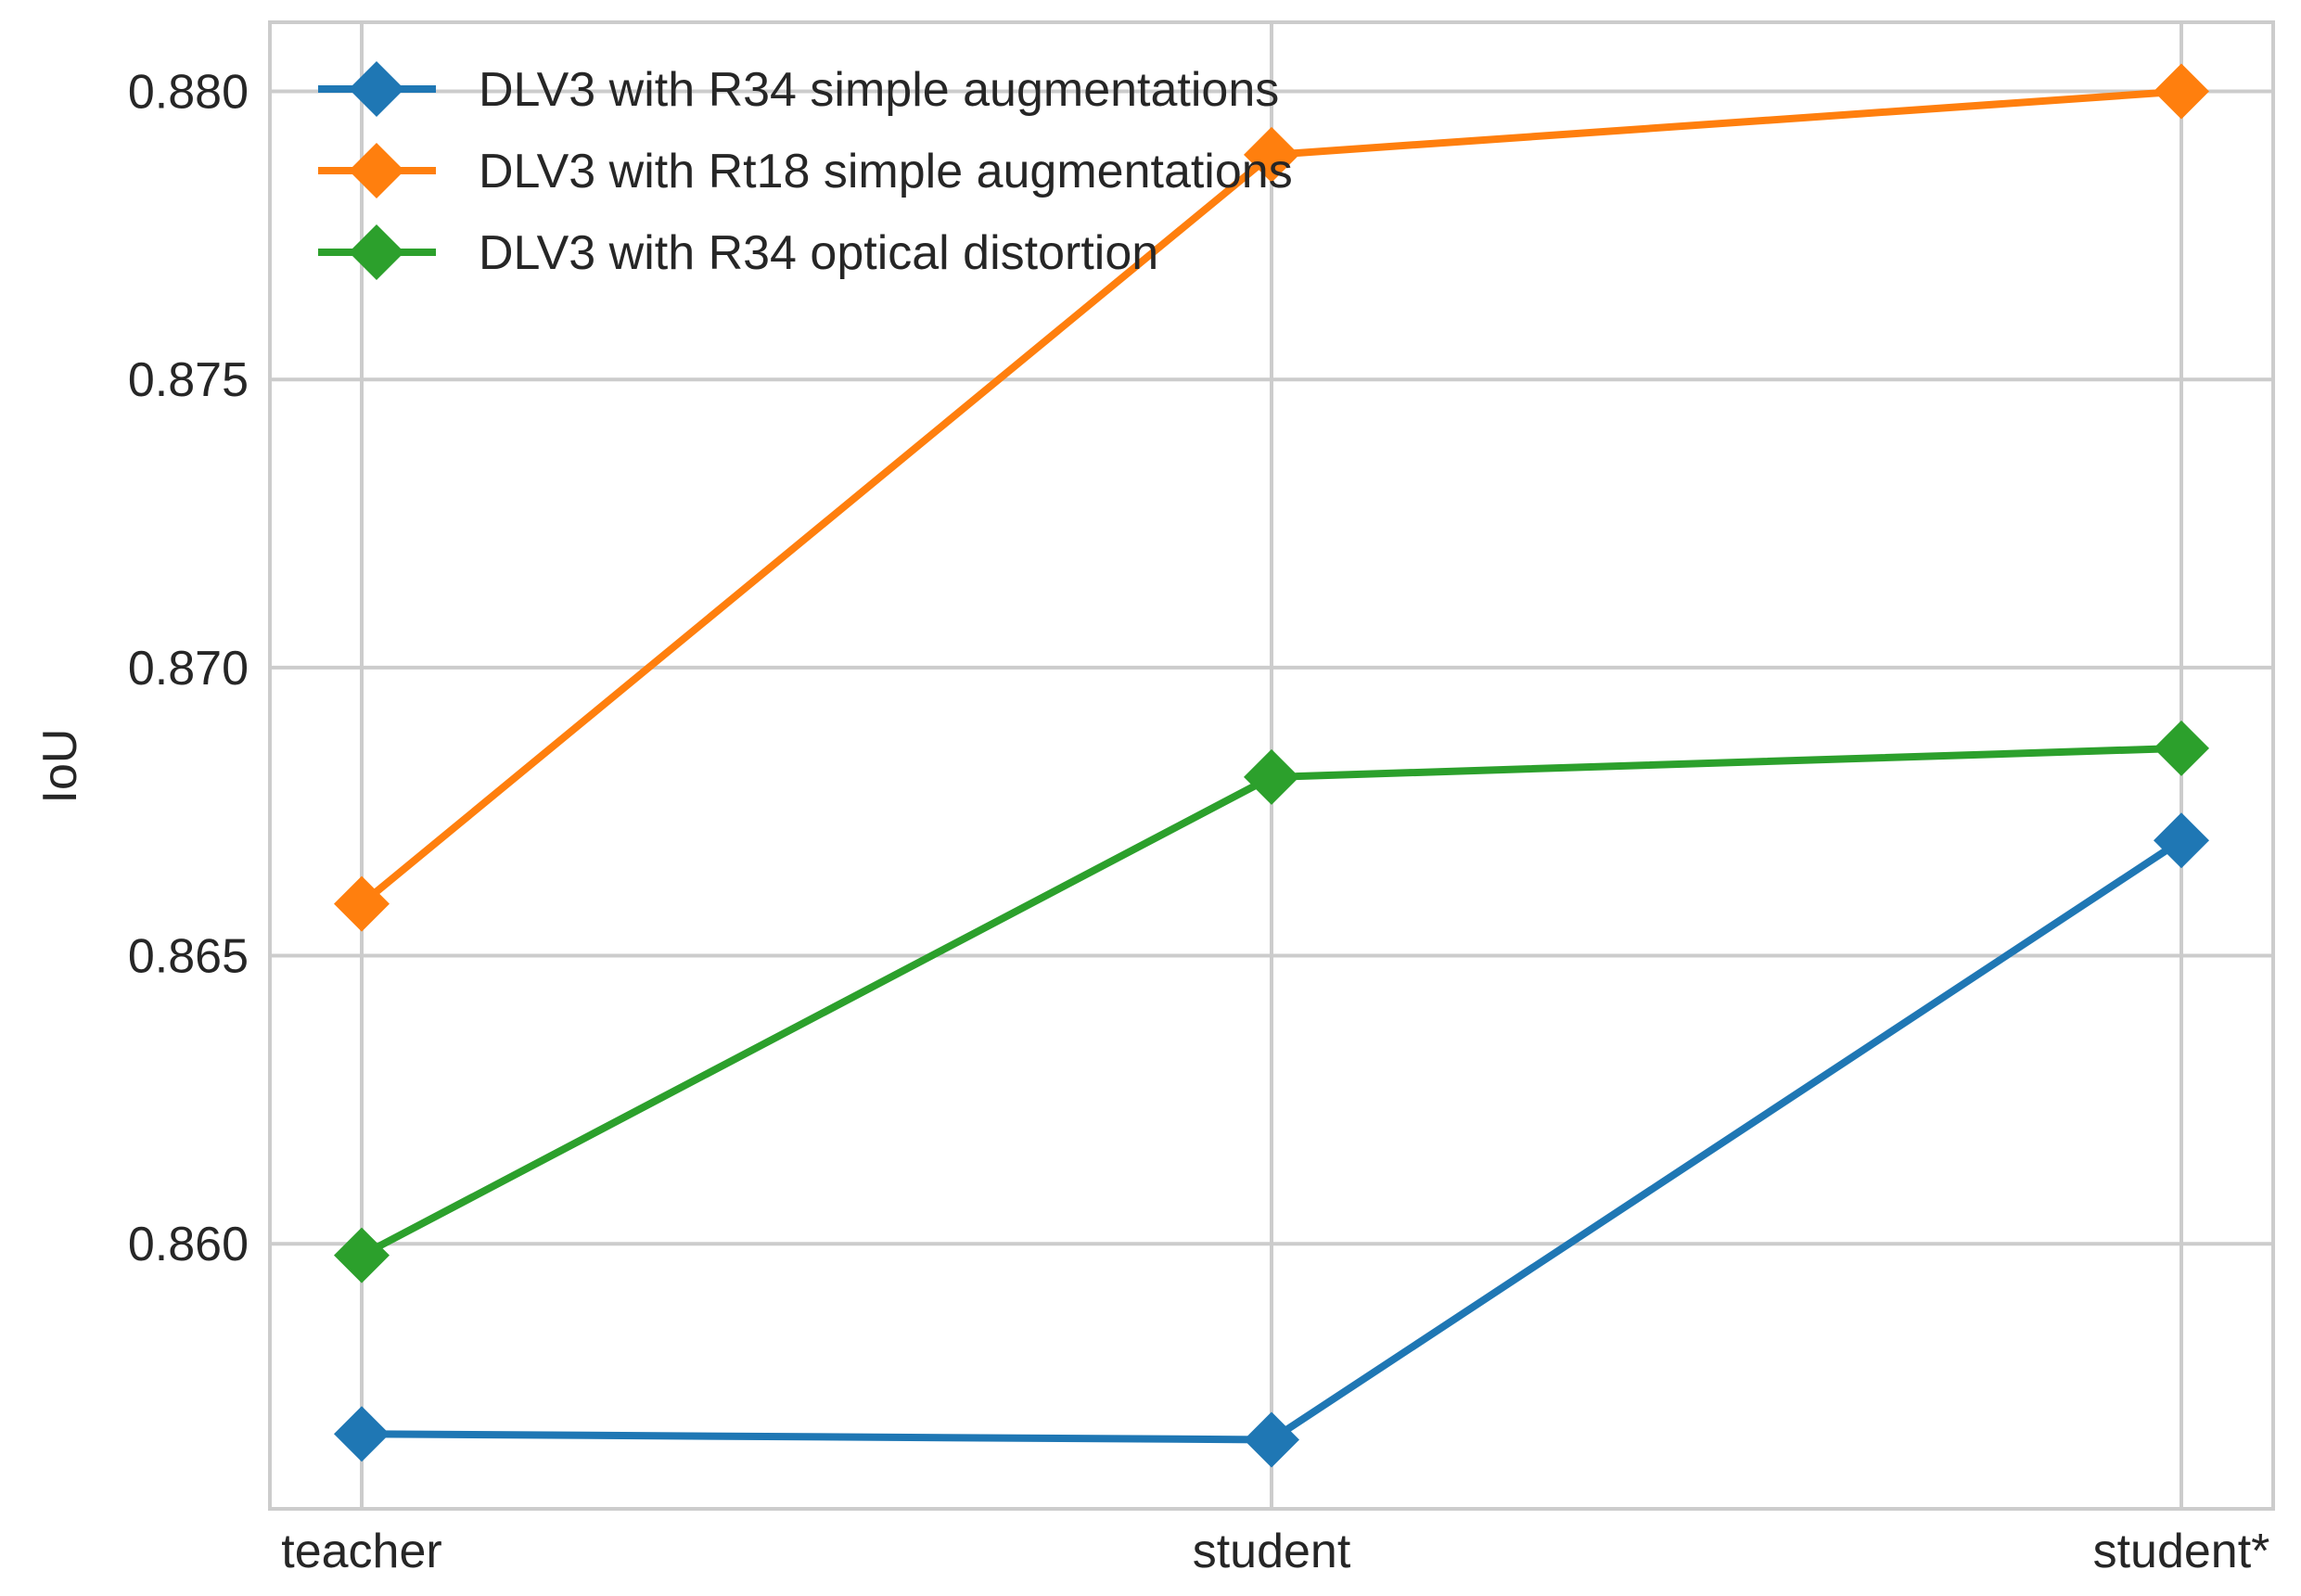  What do you see at coordinates (188, 957) in the screenshot?
I see `y-tick-label: 0.865` at bounding box center [188, 957].